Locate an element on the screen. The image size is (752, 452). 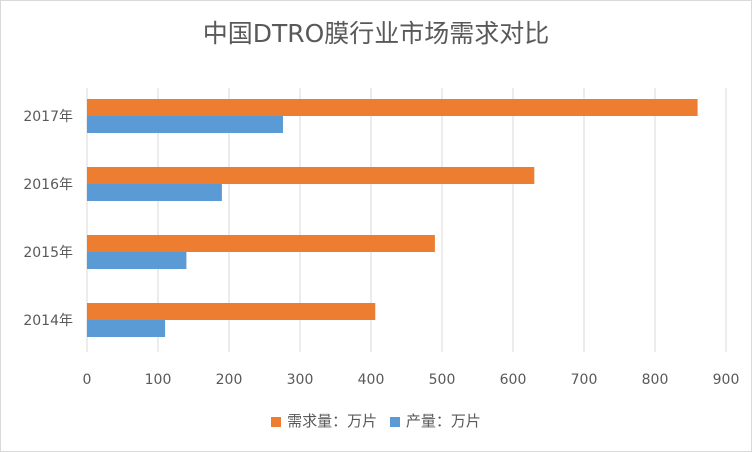
x-tick-label: 300 is located at coordinates (300, 380).